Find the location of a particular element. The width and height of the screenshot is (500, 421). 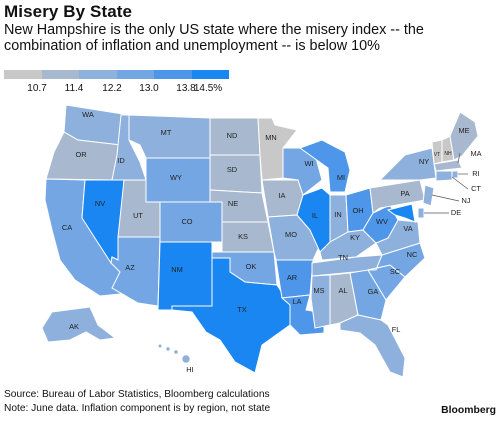

state-ri is located at coordinates (455, 174).